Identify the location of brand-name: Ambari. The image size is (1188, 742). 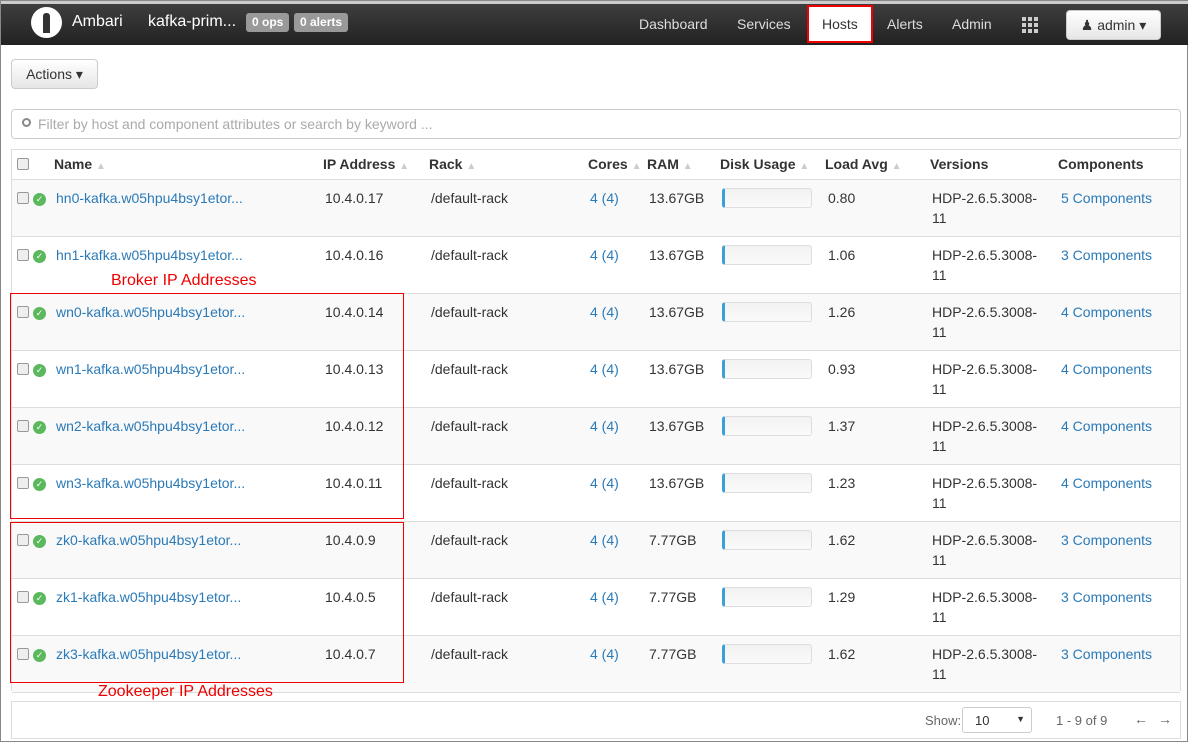
(97, 21).